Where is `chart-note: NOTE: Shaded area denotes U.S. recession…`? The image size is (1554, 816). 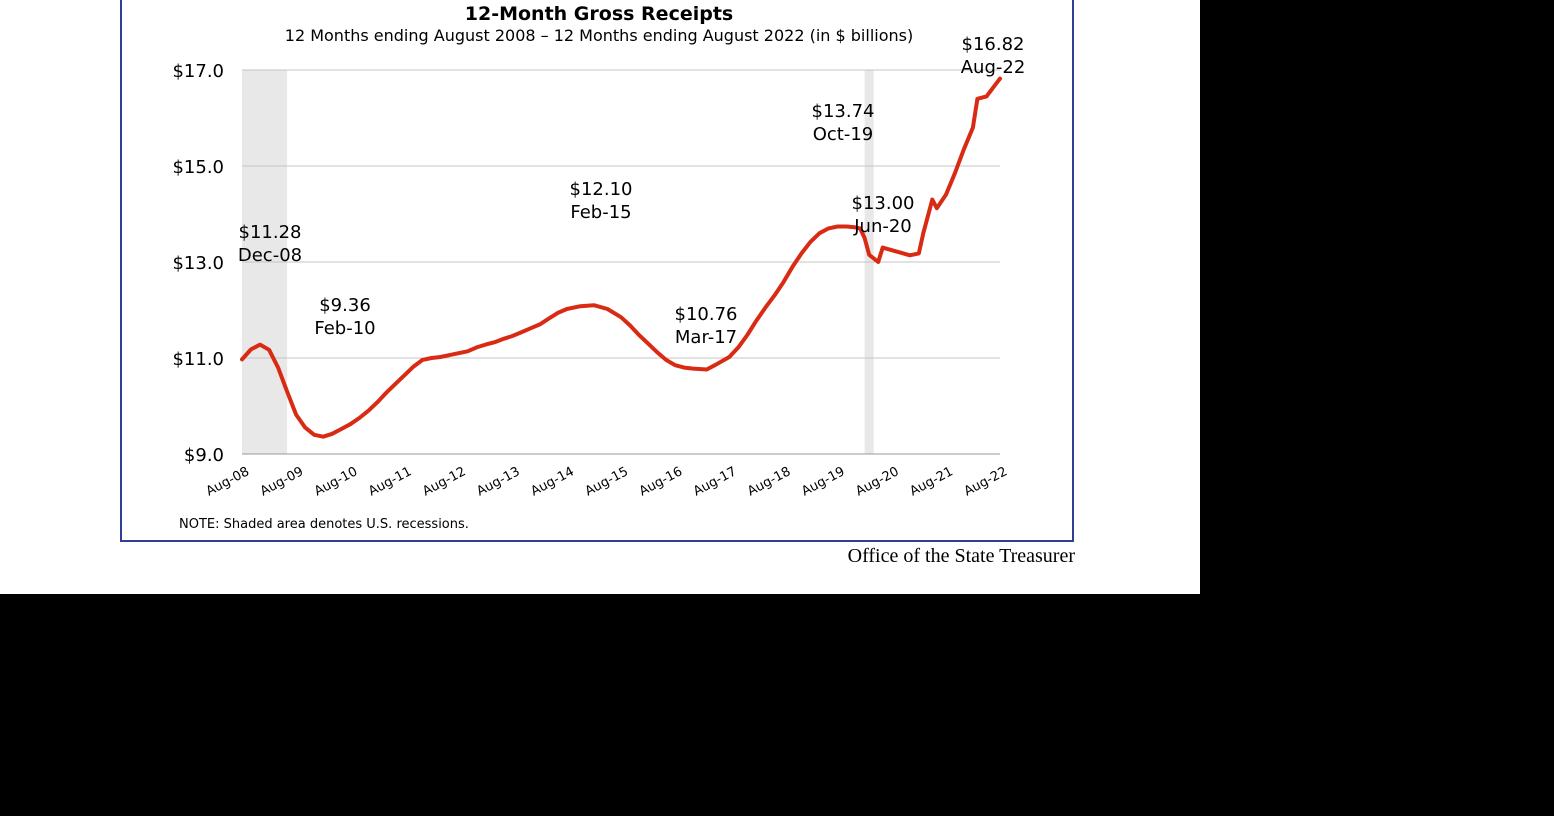
chart-note: NOTE: Shaded area denotes U.S. recession… is located at coordinates (324, 524).